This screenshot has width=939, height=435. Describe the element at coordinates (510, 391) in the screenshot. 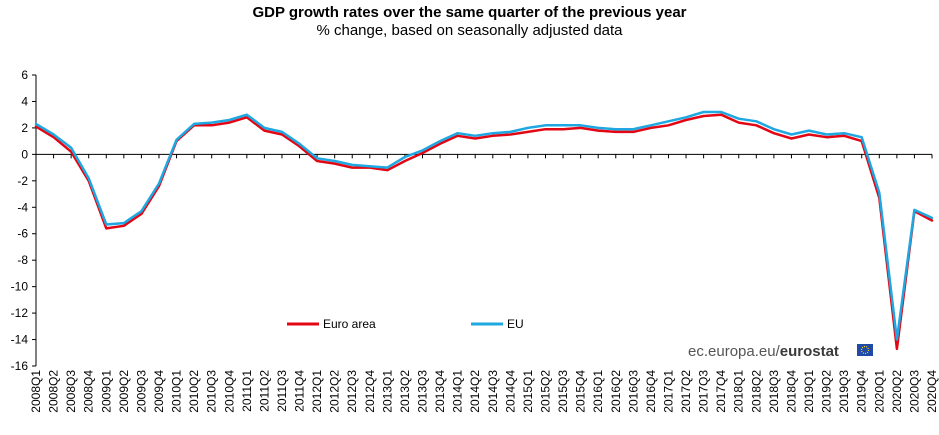

I see `x-tick-label: 2014Q4` at that location.